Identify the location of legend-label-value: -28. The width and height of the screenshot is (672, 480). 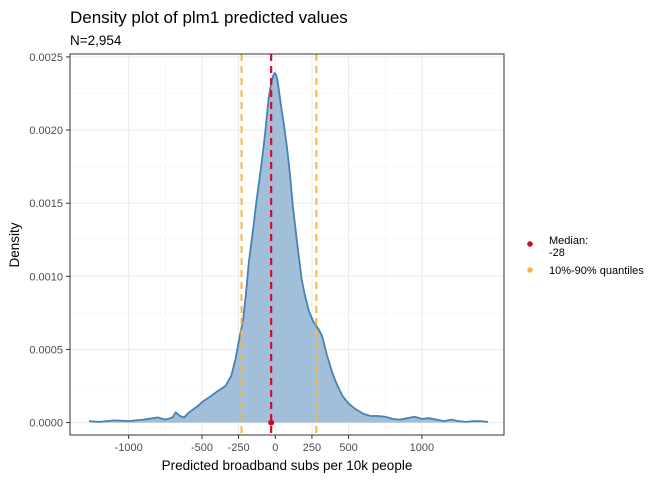
(557, 253).